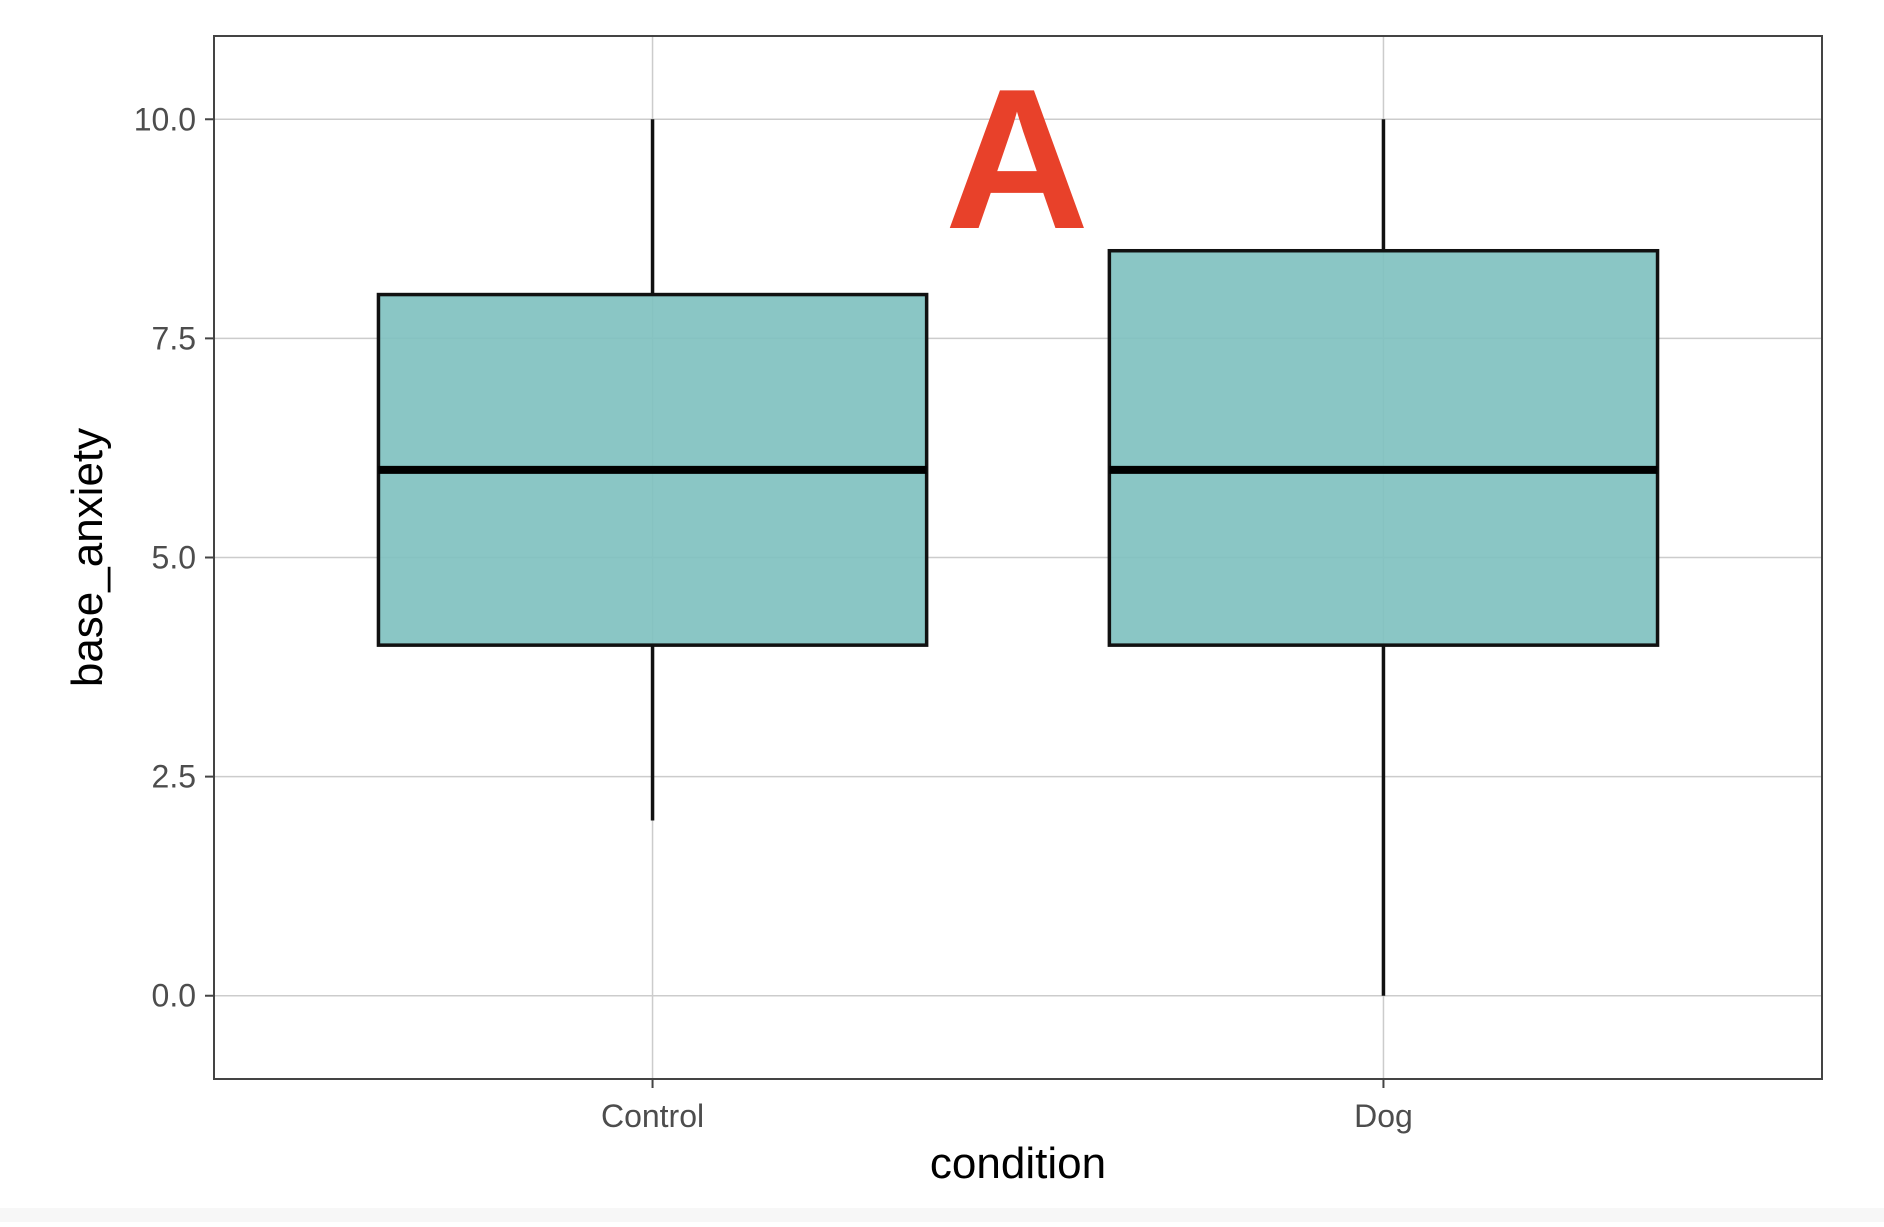  What do you see at coordinates (174, 777) in the screenshot?
I see `y-tick-label: 2.5` at bounding box center [174, 777].